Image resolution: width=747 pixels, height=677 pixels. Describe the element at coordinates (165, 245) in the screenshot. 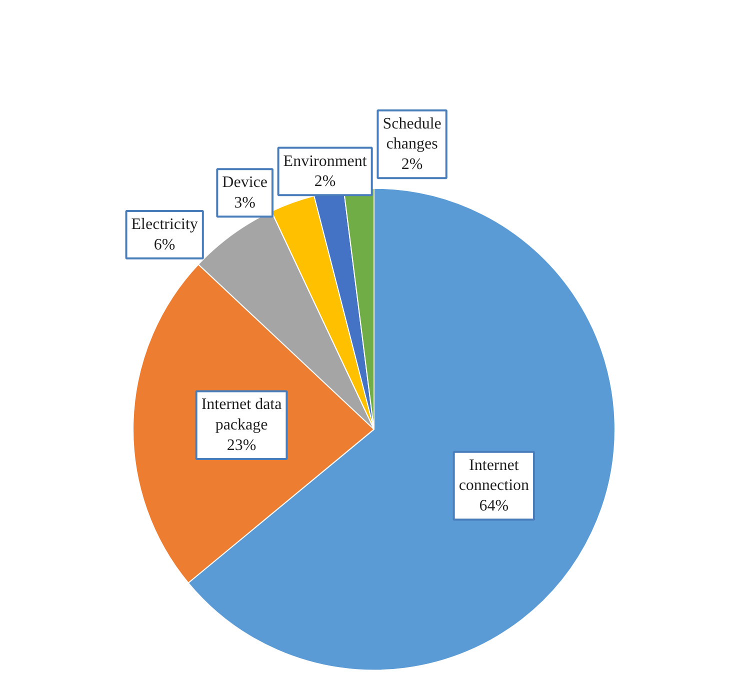

I see `data-label: 6%` at that location.